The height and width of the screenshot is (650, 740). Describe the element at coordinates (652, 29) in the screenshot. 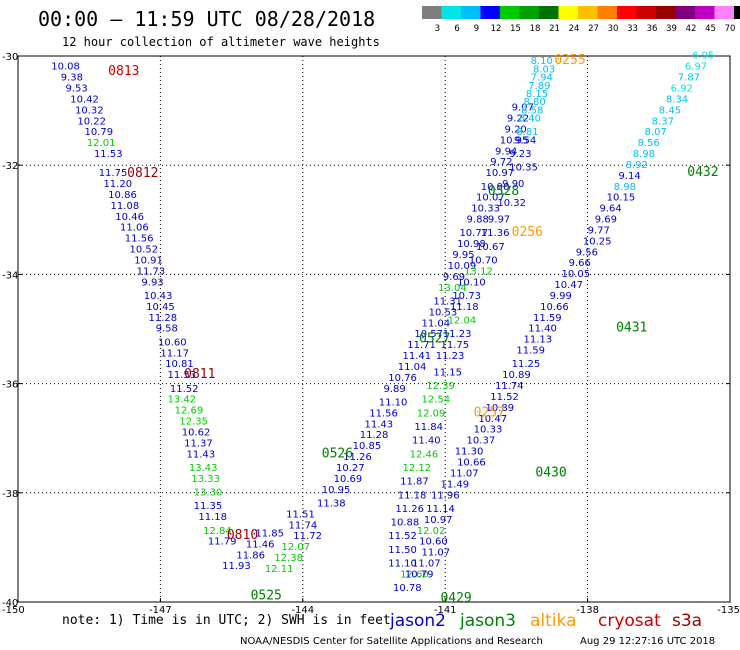

I see `colorbar-label: 36` at that location.